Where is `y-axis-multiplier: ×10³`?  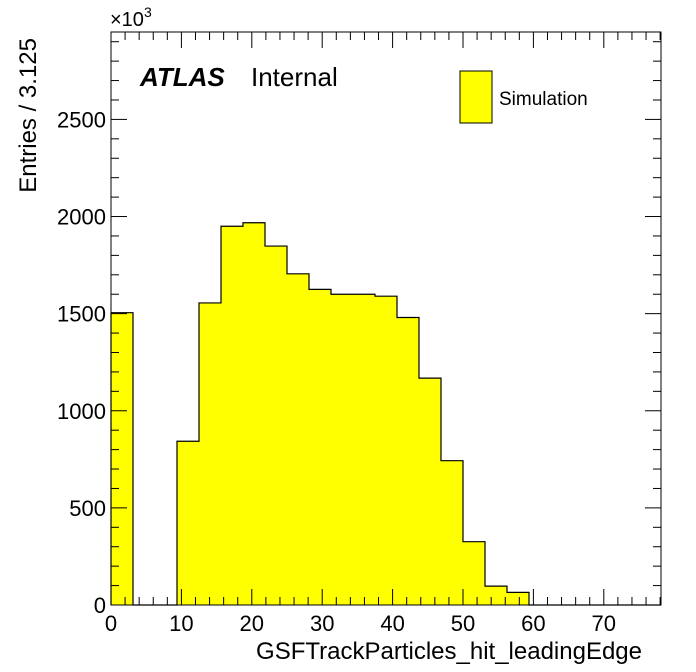
y-axis-multiplier: ×10³ is located at coordinates (131, 17).